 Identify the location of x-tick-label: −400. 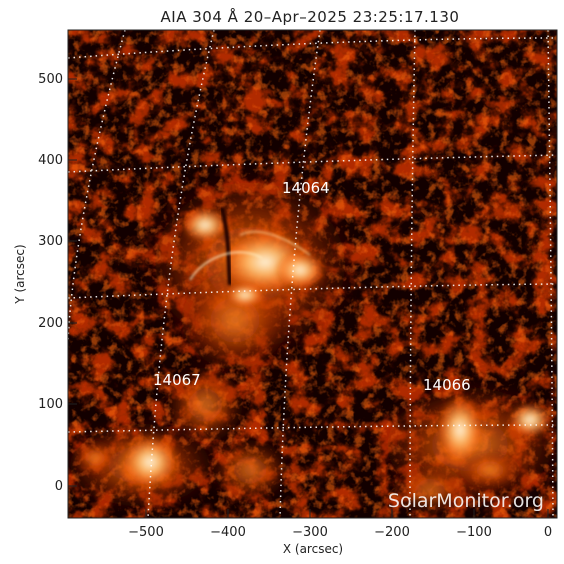
(228, 532).